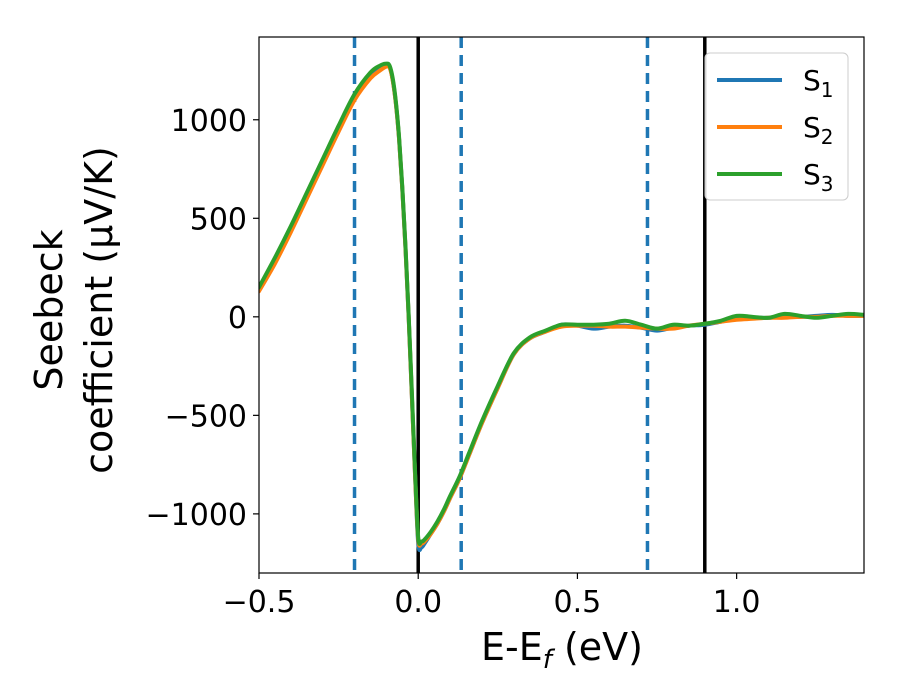 The height and width of the screenshot is (700, 900). What do you see at coordinates (202, 318) in the screenshot?
I see `y-axis-ticks: −1000 −500 0 500 1000` at bounding box center [202, 318].